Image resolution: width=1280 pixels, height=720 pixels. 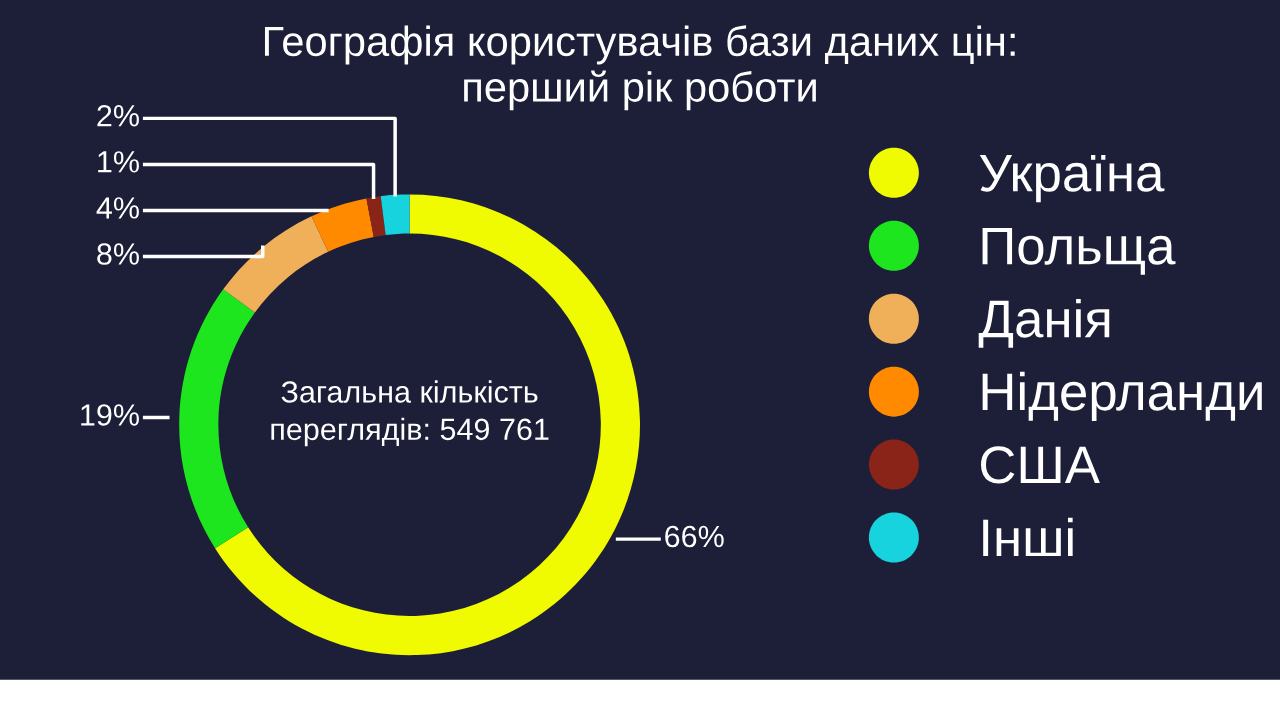 What do you see at coordinates (1122, 396) in the screenshot?
I see `legend-label: Нідерланди` at bounding box center [1122, 396].